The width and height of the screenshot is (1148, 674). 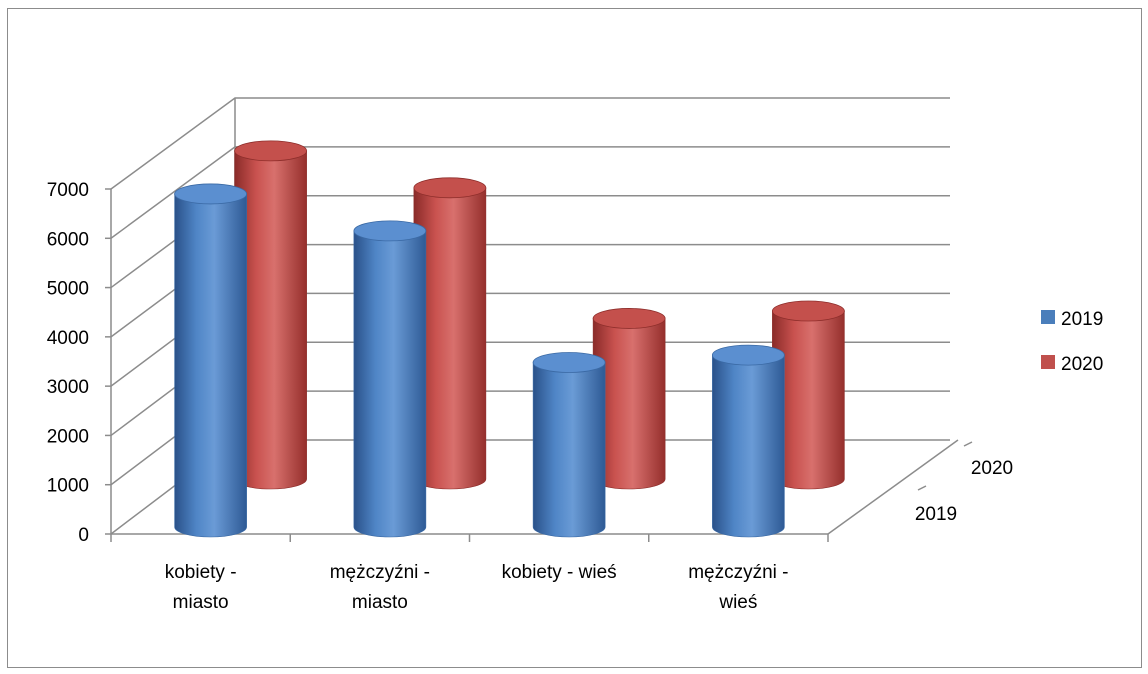 What do you see at coordinates (1082, 364) in the screenshot?
I see `legend-label: 2020` at bounding box center [1082, 364].